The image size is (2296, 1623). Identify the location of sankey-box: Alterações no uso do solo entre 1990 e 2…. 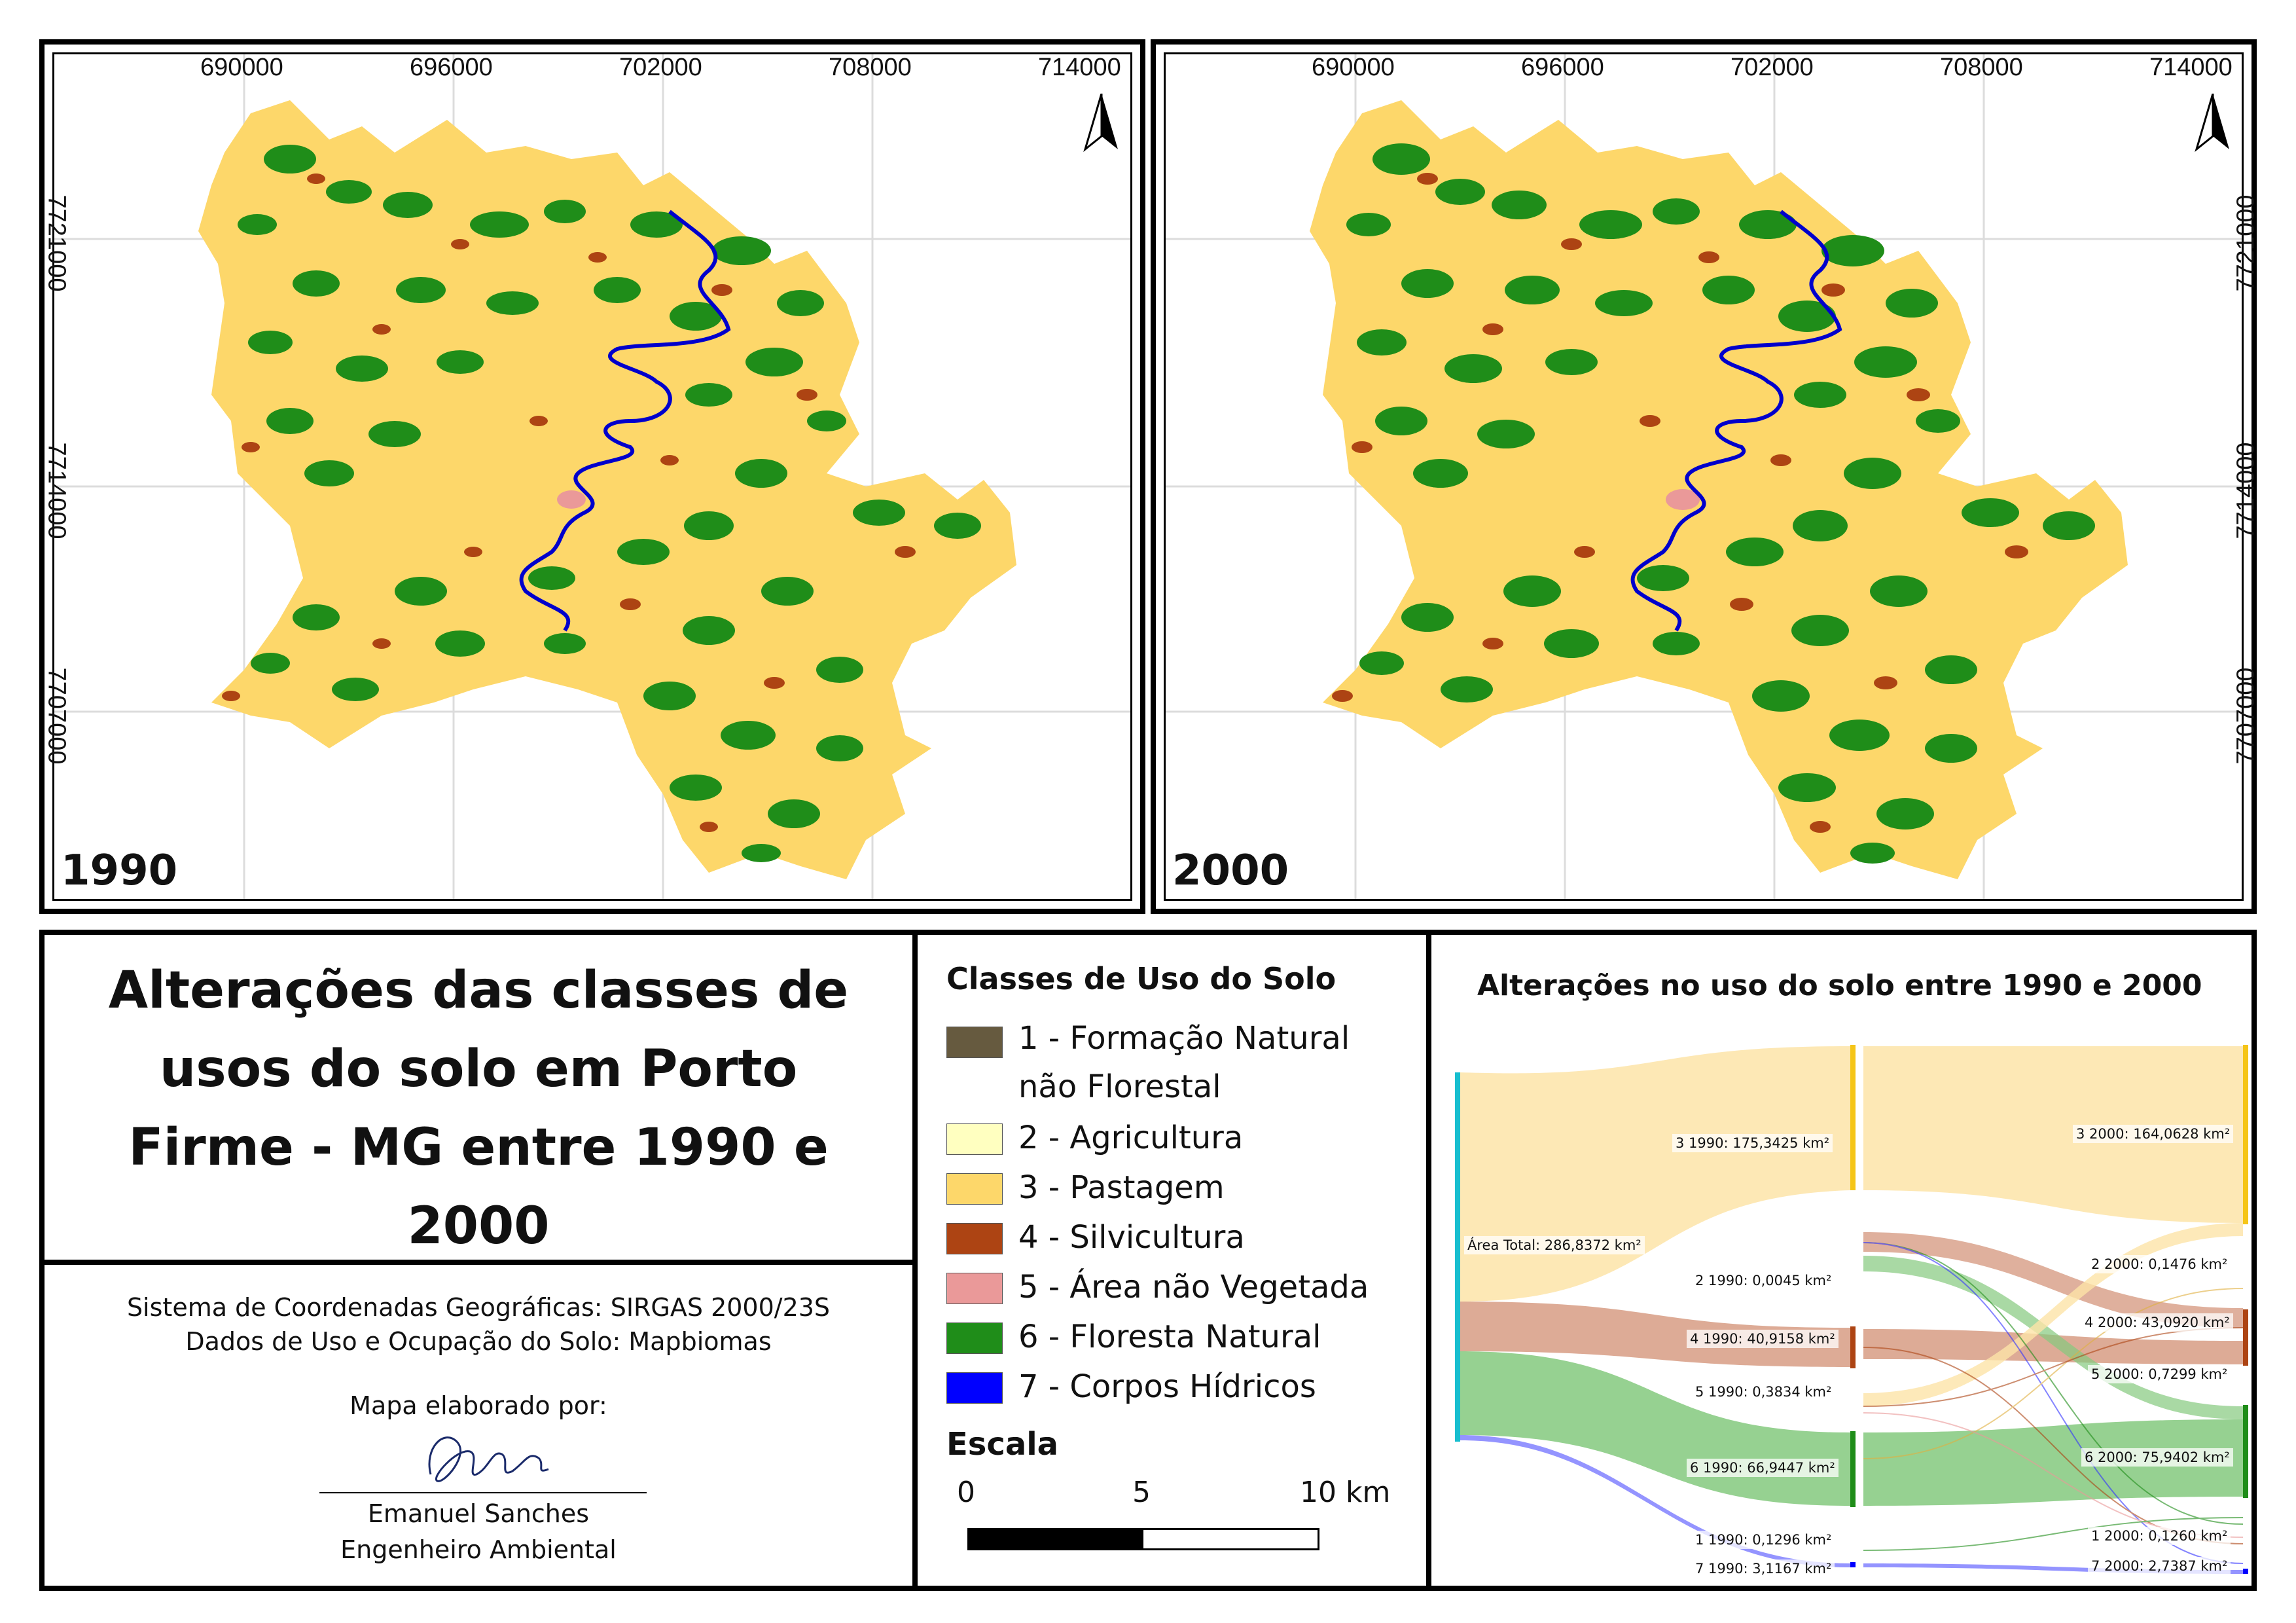
(1841, 1260).